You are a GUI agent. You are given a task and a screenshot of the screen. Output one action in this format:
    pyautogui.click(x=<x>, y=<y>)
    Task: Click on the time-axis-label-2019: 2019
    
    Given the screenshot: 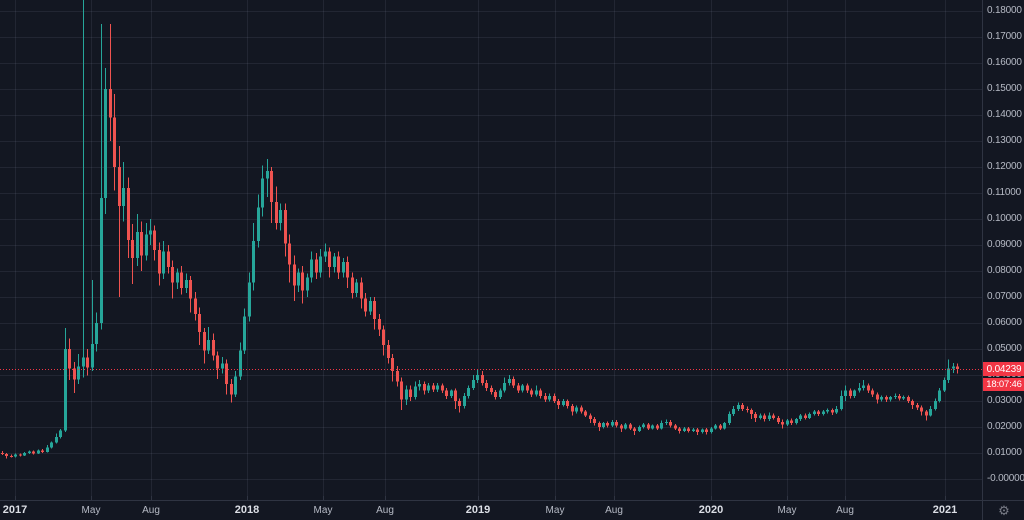 What is the action you would take?
    pyautogui.click(x=478, y=510)
    